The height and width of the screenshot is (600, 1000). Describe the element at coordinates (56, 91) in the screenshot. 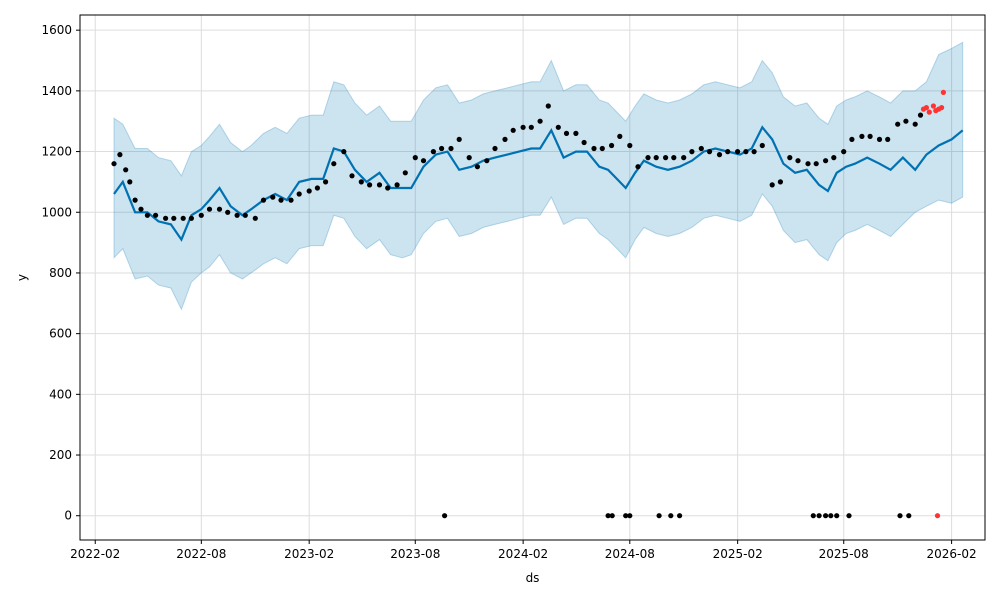

I see `y-tick-label: 1400` at that location.